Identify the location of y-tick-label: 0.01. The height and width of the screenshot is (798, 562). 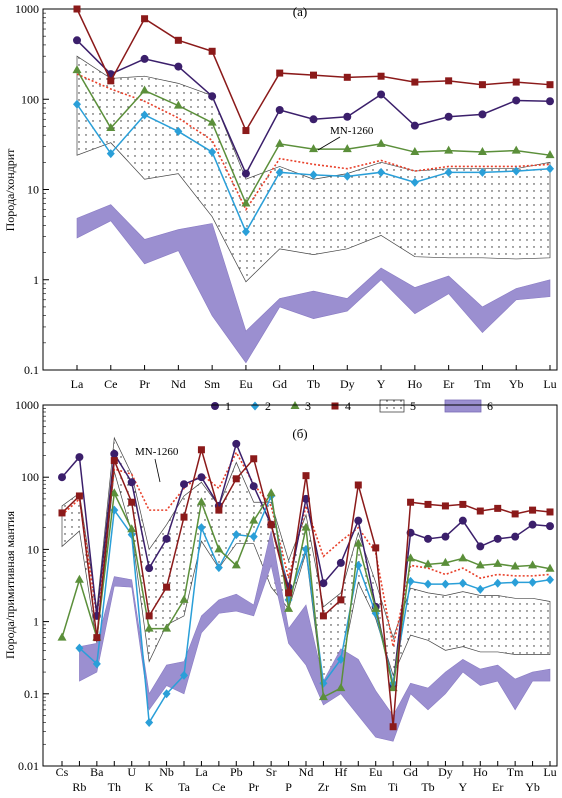
(28, 766).